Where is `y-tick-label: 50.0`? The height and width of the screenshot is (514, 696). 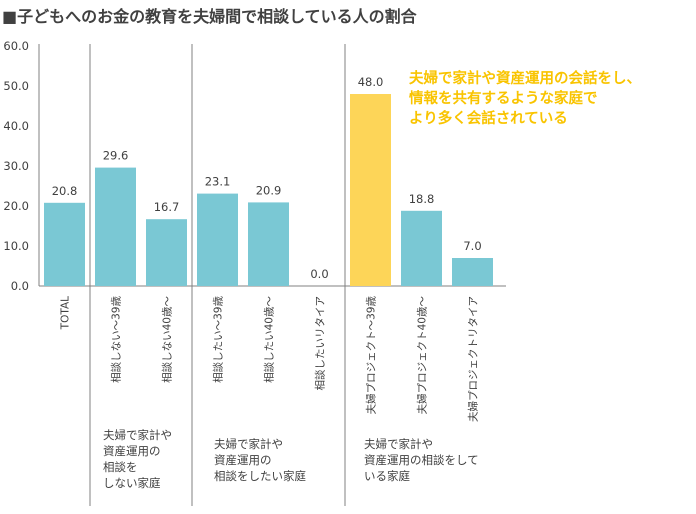 y-tick-label: 50.0 is located at coordinates (16, 86).